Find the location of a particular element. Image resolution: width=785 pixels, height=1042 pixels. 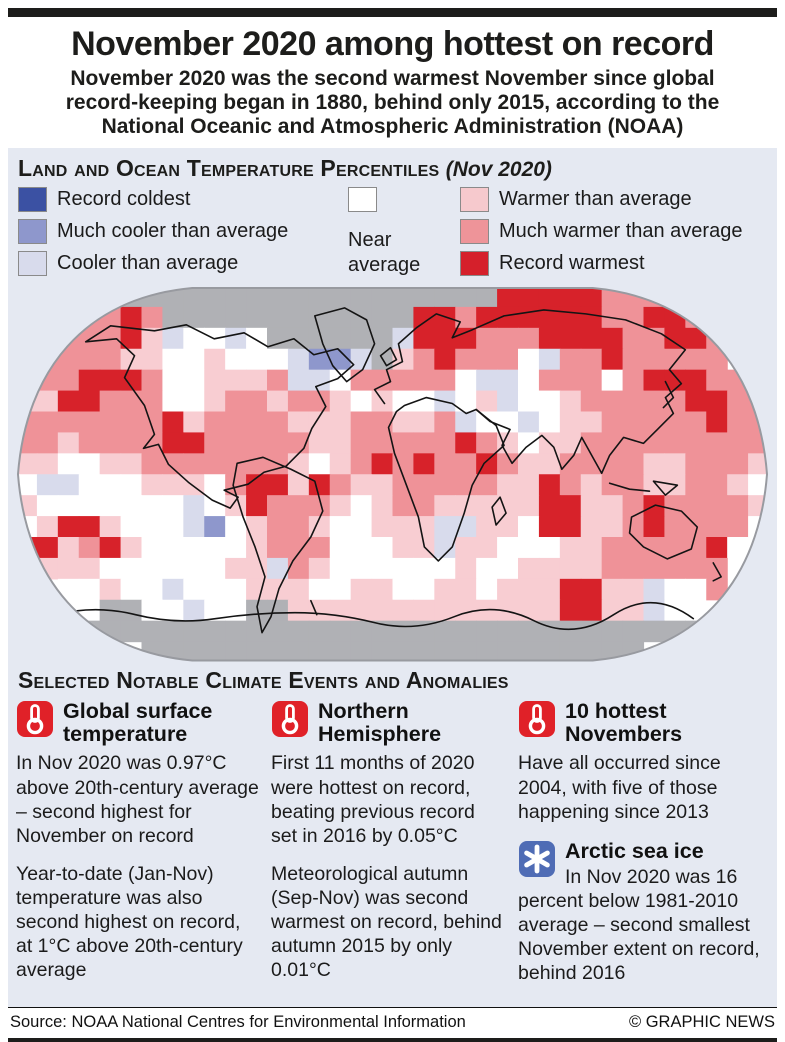

legend-column-near: Near average is located at coordinates (404, 232).